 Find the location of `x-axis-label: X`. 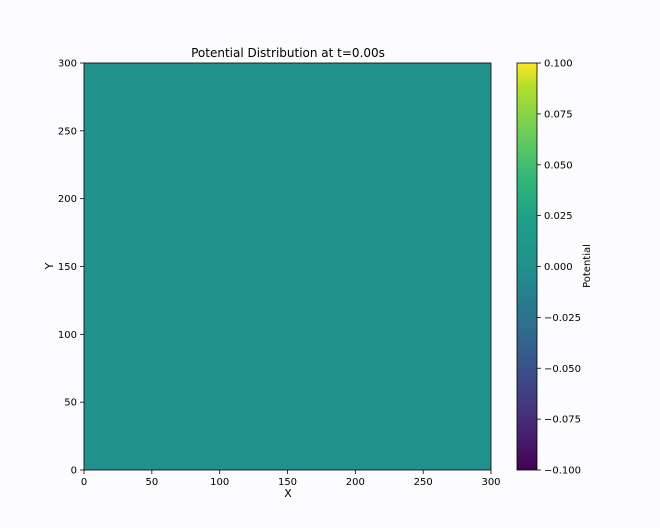

x-axis-label: X is located at coordinates (288, 493).